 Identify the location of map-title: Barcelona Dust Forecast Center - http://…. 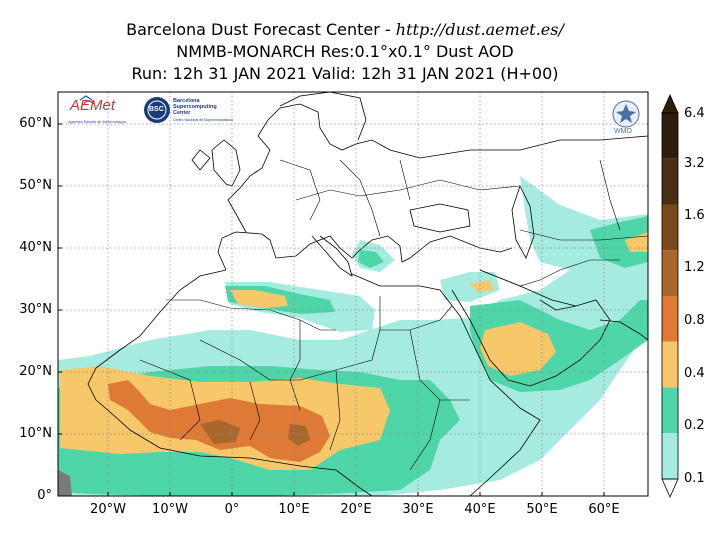
(345, 29).